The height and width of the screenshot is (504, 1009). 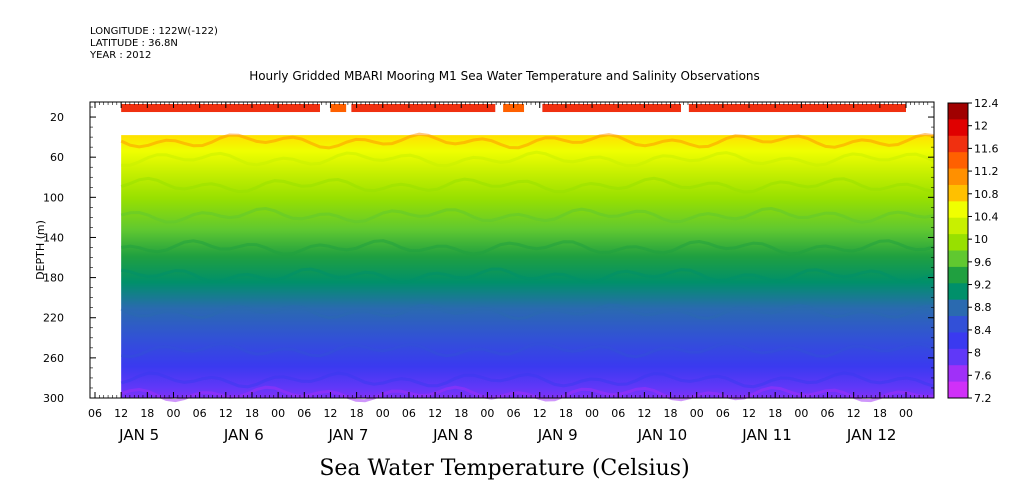 I want to click on colorbar-tick-label: 10, so click(x=981, y=239).